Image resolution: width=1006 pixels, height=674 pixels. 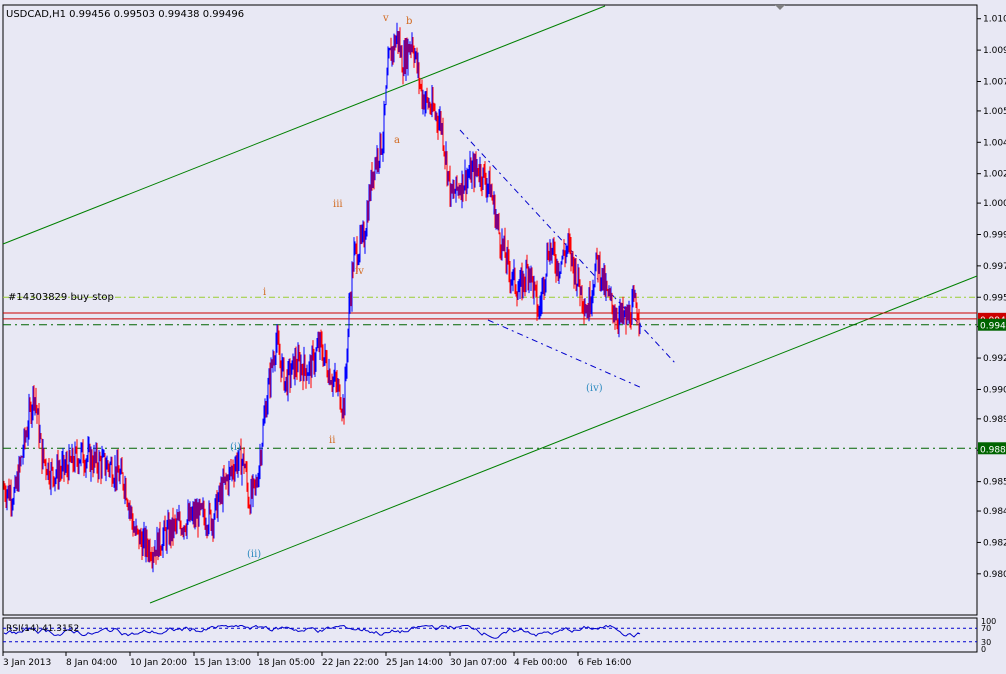 What do you see at coordinates (994, 575) in the screenshot?
I see `y-tick-label: 0.980` at bounding box center [994, 575].